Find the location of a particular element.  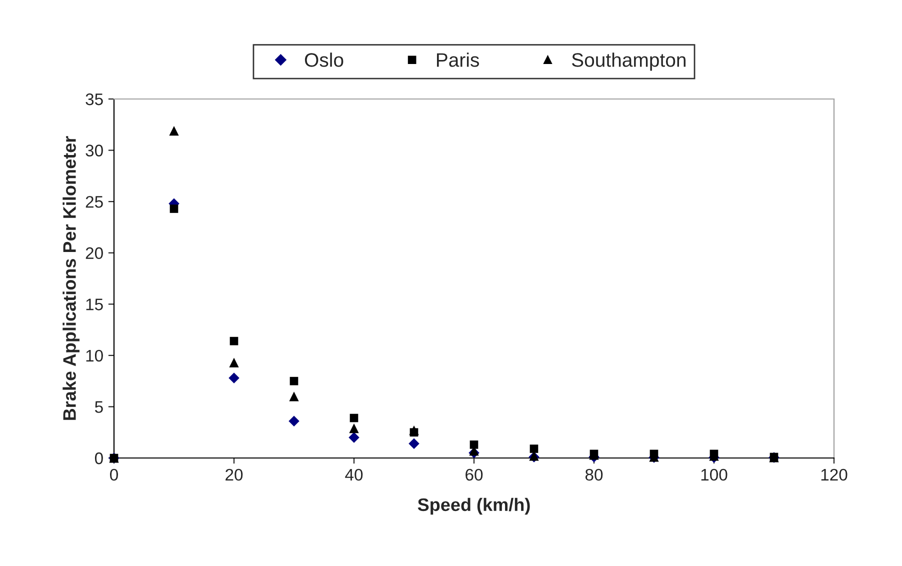

y-tick-label: 20 is located at coordinates (94, 253).